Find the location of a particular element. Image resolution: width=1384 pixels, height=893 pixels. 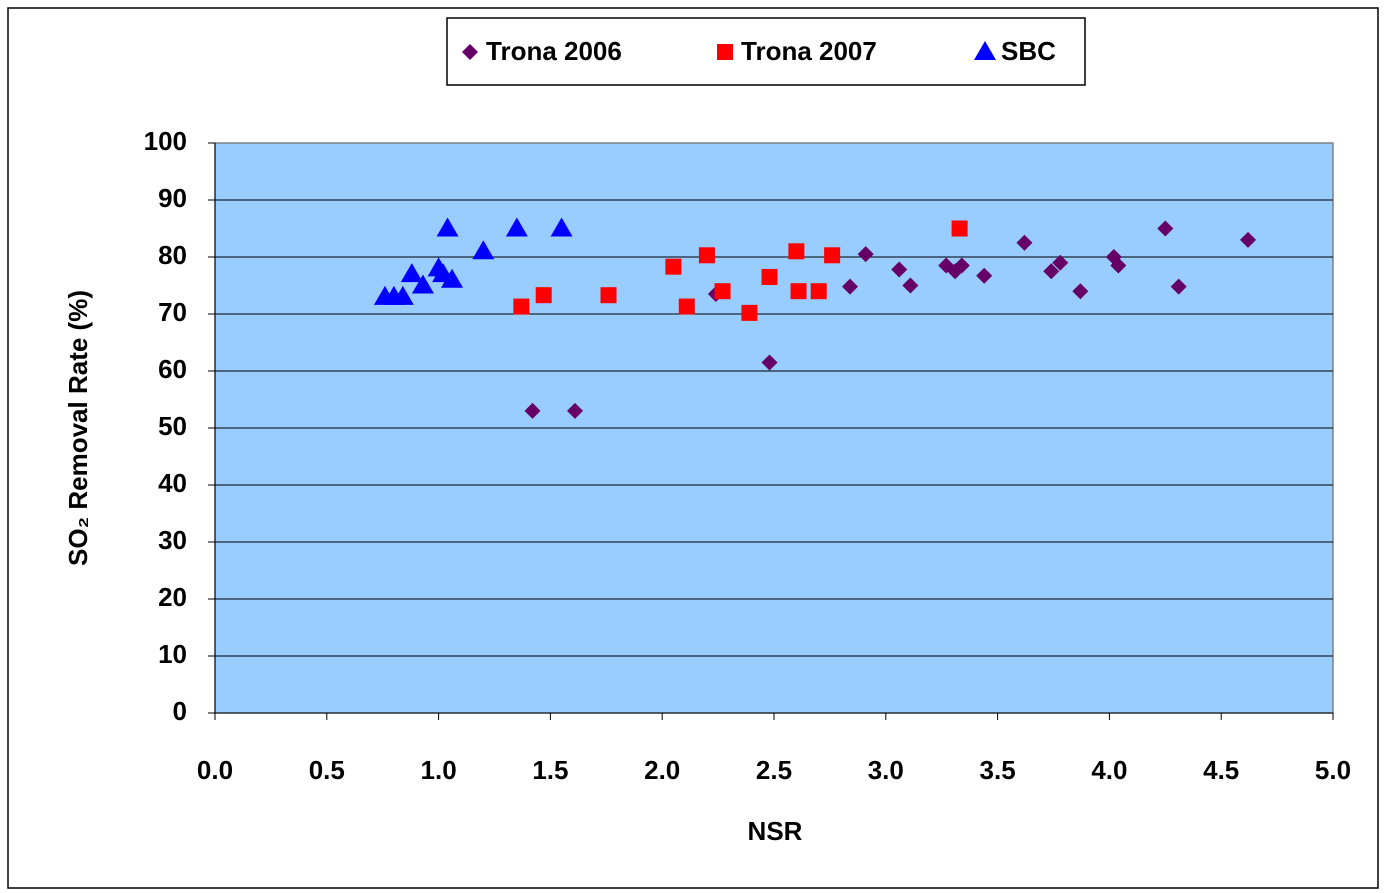

y-tick-label: 100 is located at coordinates (165, 141).